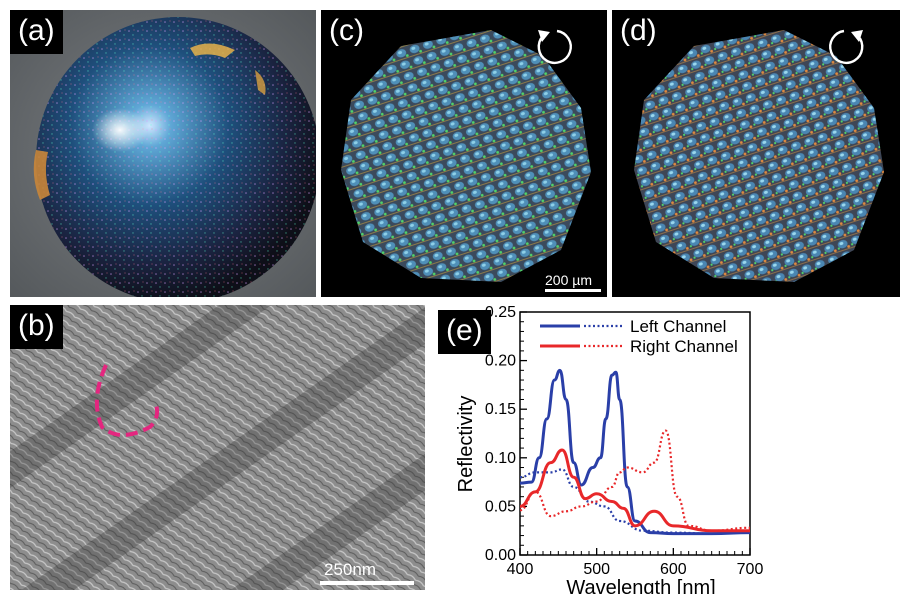 This screenshot has height=594, width=904. I want to click on microscope-image-c, so click(466, 156).